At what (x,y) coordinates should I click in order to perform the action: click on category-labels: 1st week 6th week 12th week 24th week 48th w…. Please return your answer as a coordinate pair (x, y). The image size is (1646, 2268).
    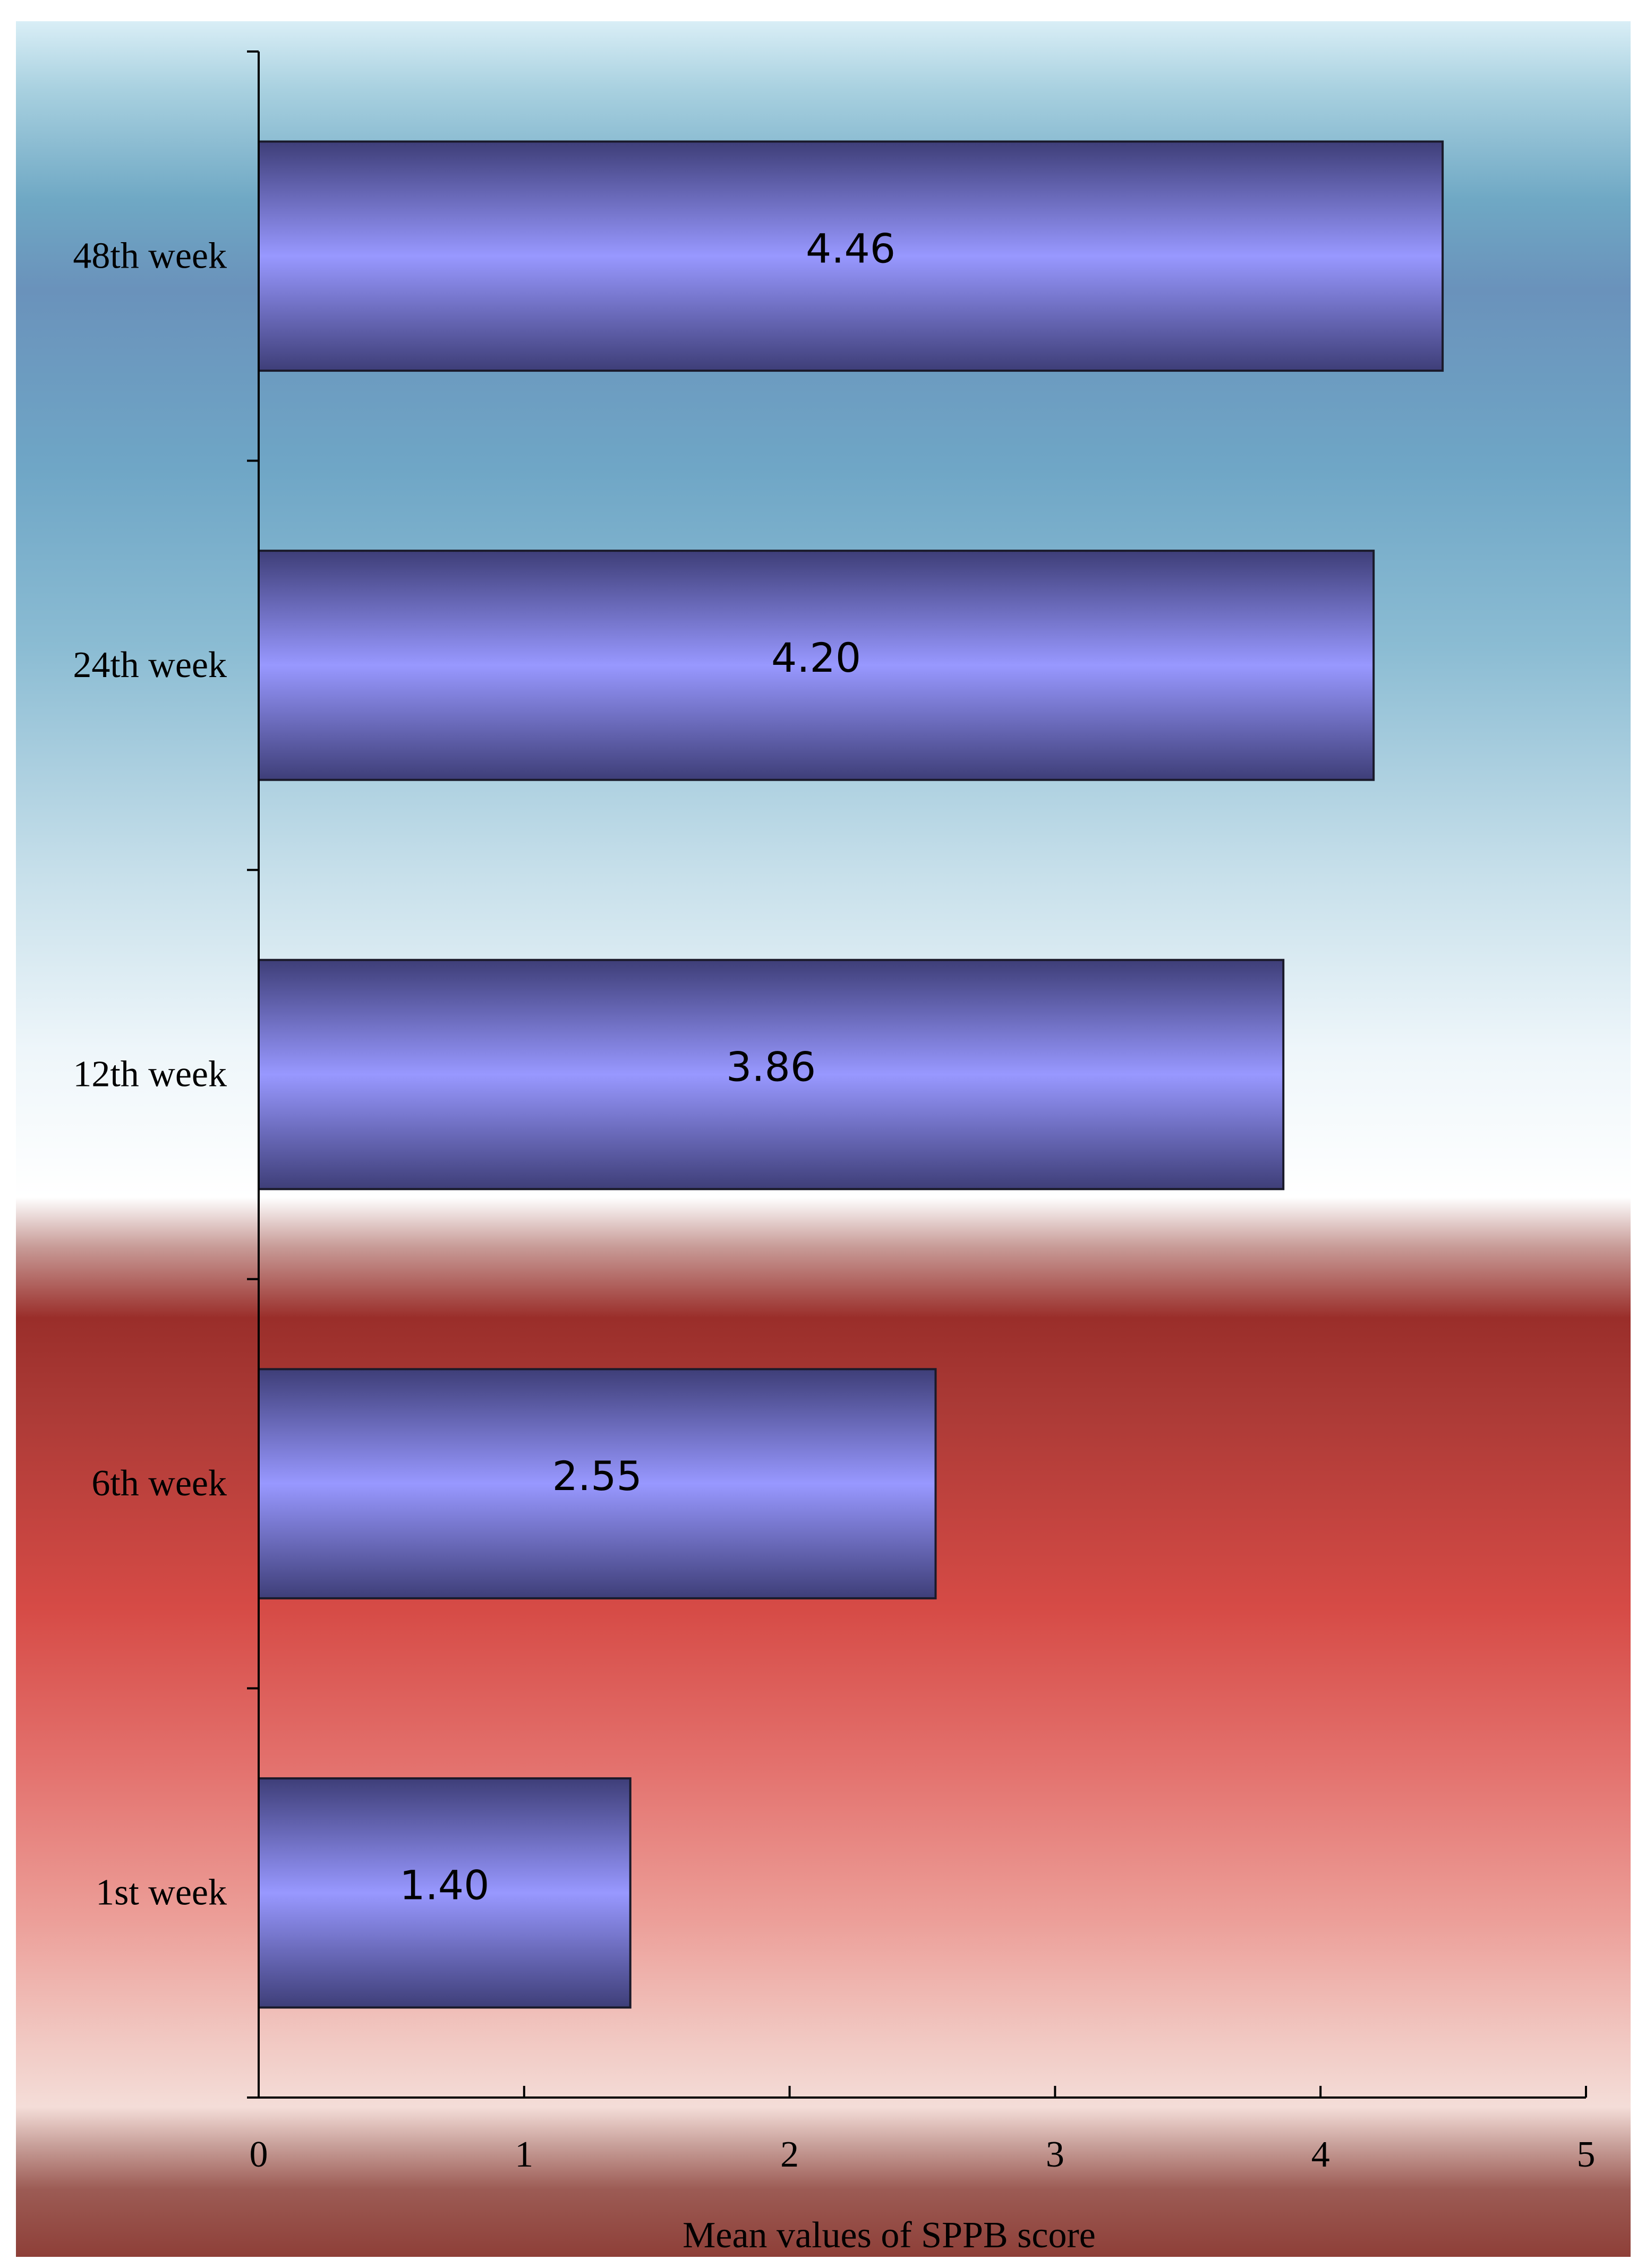
    Looking at the image, I should click on (150, 1074).